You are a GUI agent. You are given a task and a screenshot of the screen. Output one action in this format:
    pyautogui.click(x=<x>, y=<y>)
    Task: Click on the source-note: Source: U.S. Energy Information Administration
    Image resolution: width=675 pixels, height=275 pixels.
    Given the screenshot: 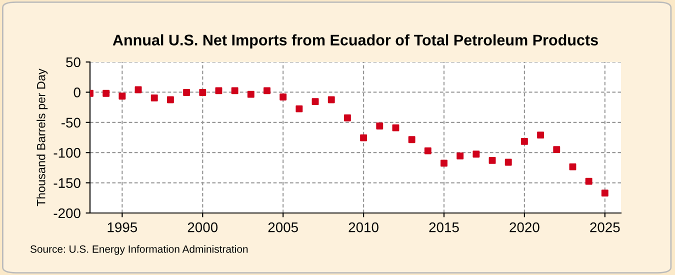 What is the action you would take?
    pyautogui.click(x=139, y=250)
    